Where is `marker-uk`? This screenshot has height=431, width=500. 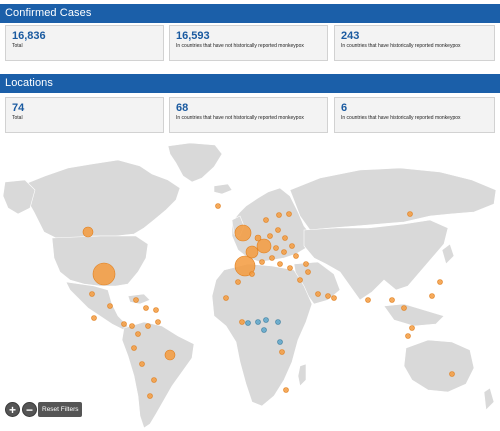 marker-uk is located at coordinates (243, 233).